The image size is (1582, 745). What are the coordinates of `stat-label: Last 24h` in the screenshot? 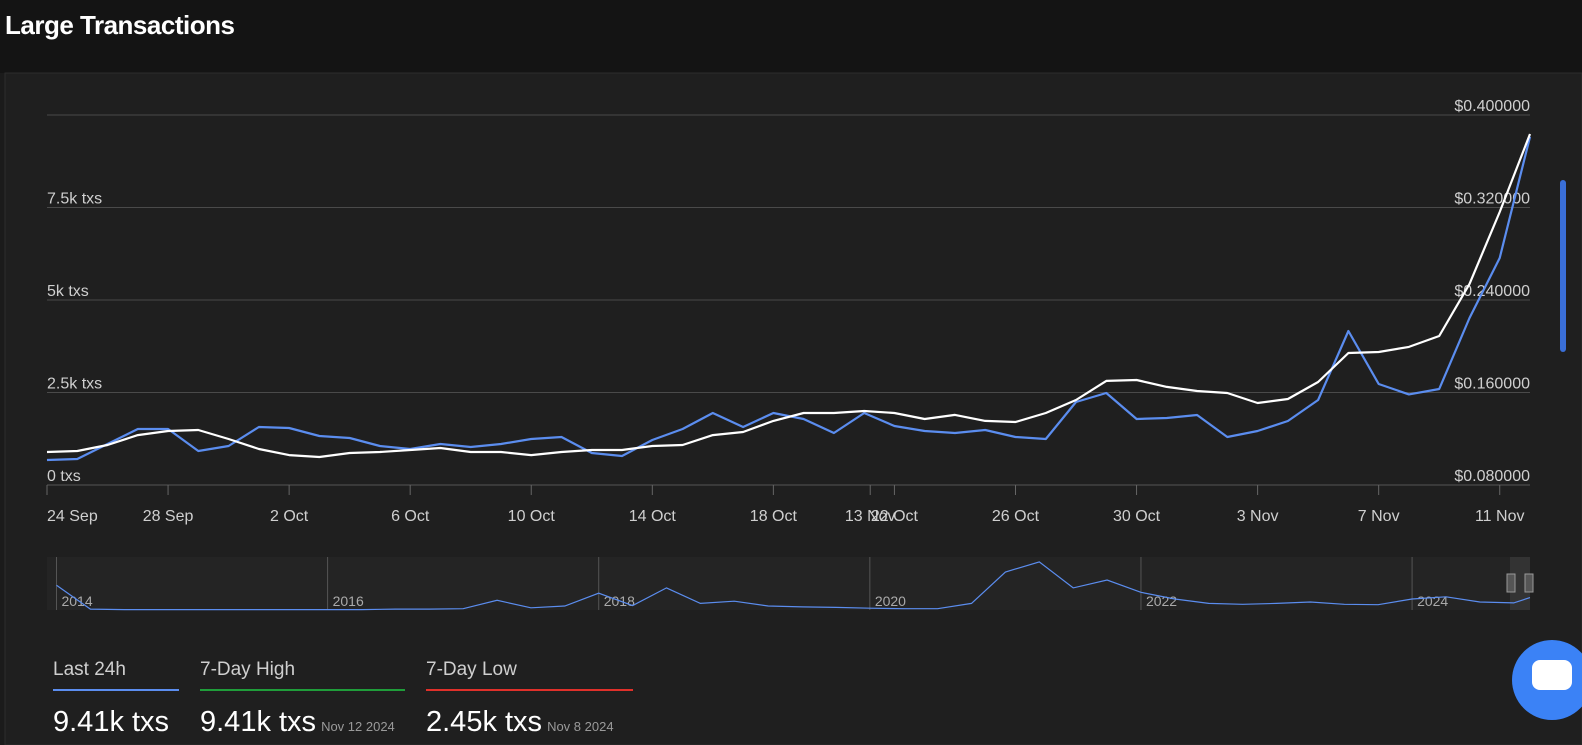 It's located at (89, 669).